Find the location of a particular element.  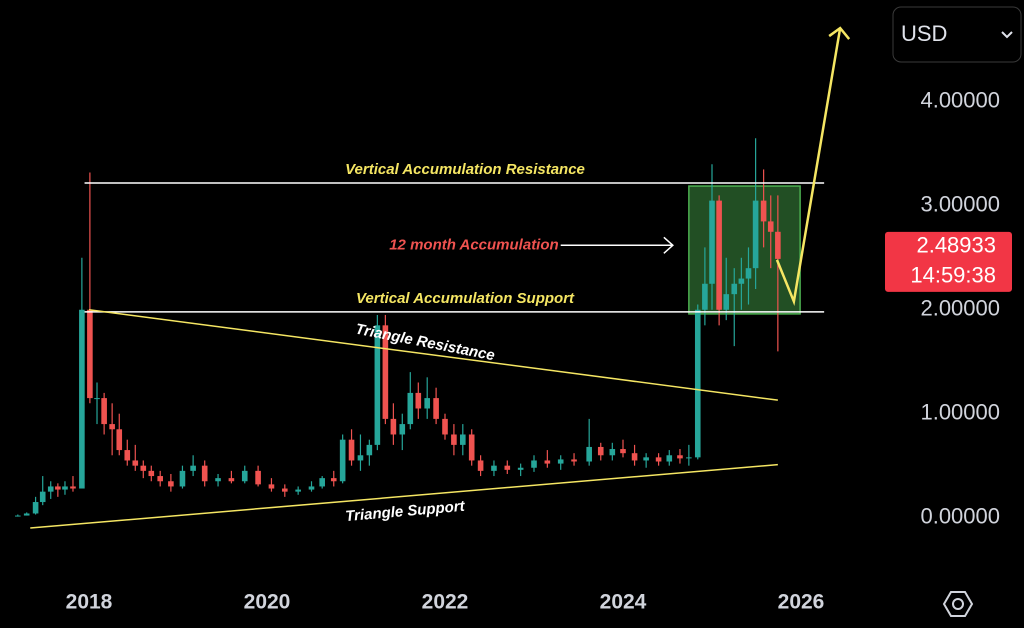

projection-head is located at coordinates (839, 33).